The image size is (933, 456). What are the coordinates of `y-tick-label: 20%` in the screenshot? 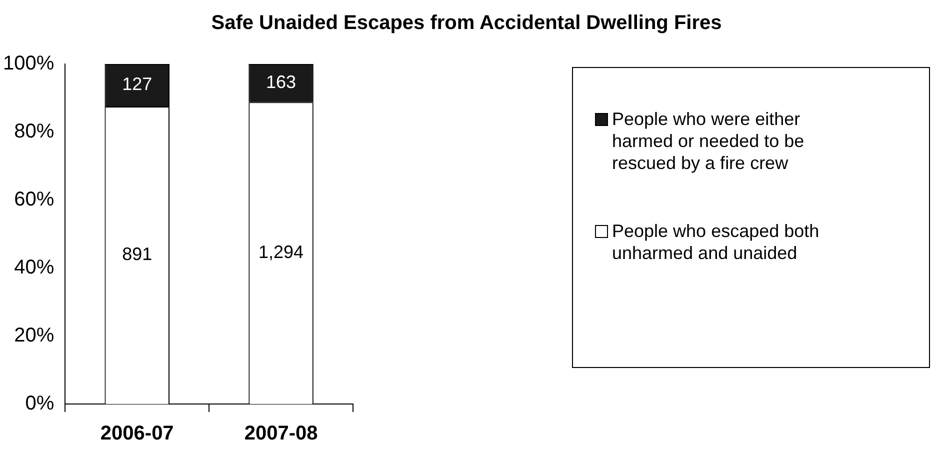 It's located at (34, 335).